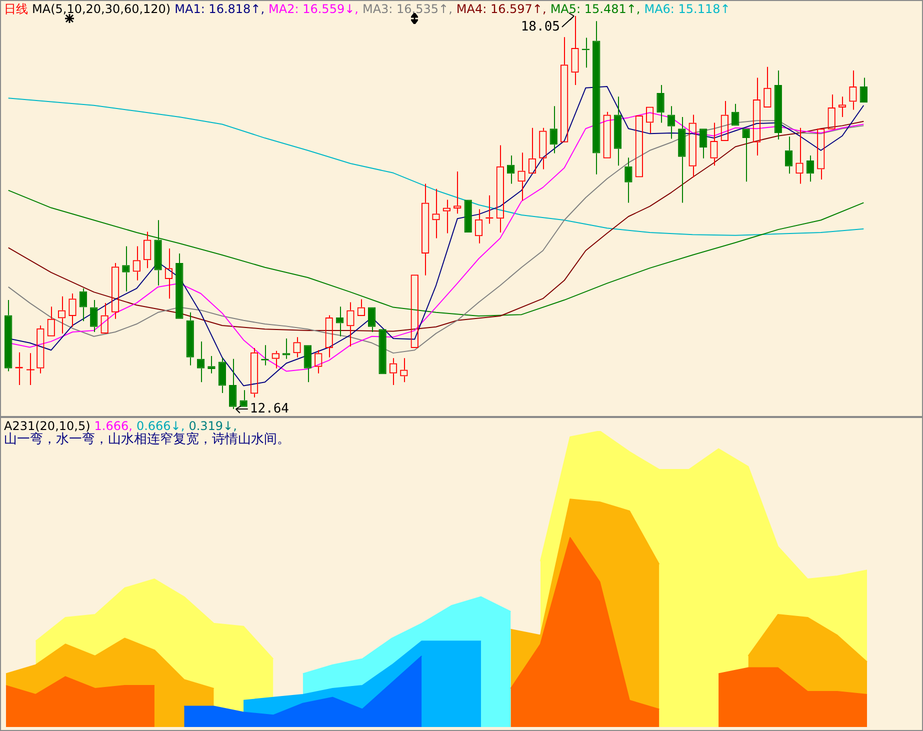 Image resolution: width=923 pixels, height=731 pixels. What do you see at coordinates (595, 9) in the screenshot?
I see `text: MA5: 15.481↑,` at bounding box center [595, 9].